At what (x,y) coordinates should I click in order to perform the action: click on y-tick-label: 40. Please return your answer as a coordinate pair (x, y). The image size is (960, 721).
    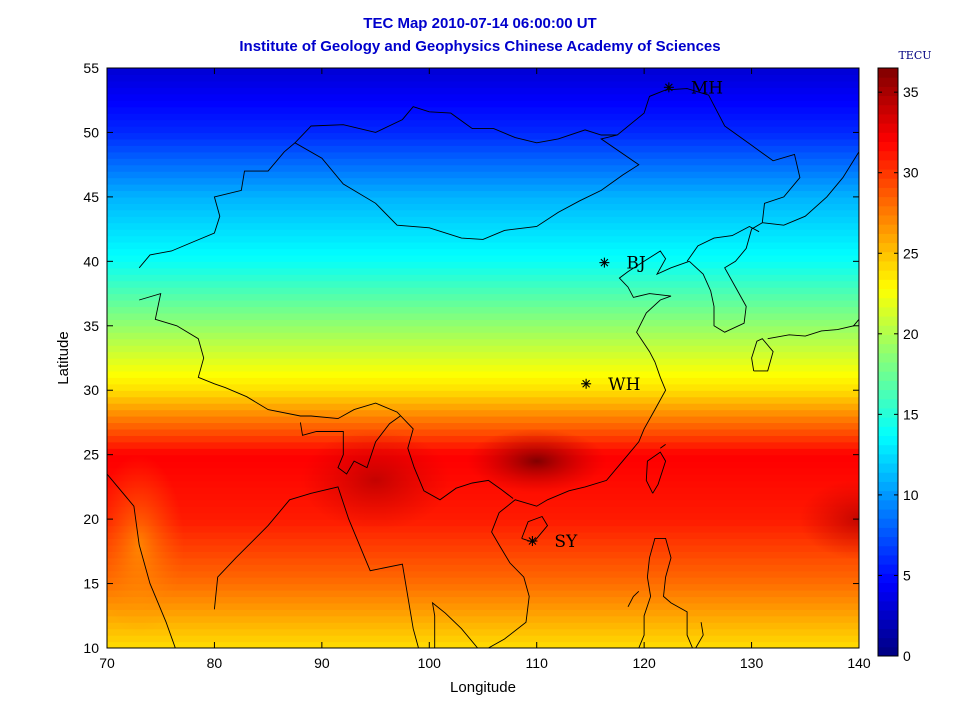
    Looking at the image, I should click on (91, 261).